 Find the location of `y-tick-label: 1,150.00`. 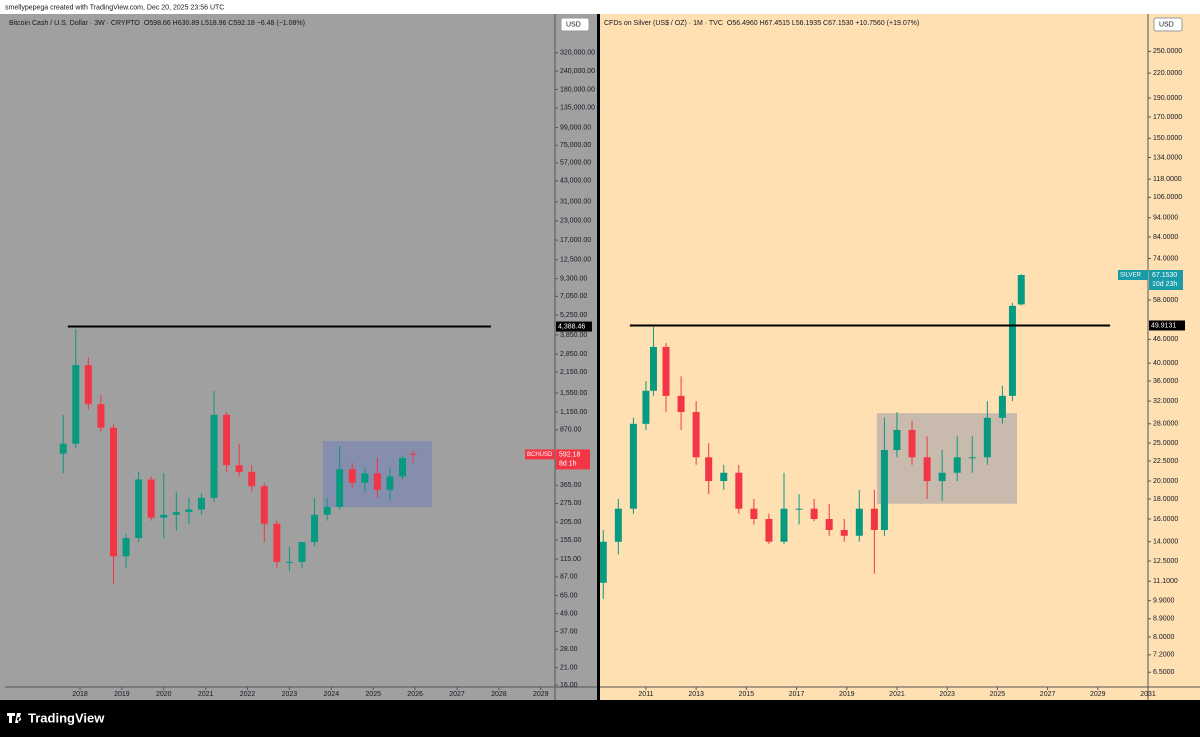

y-tick-label: 1,150.00 is located at coordinates (573, 412).